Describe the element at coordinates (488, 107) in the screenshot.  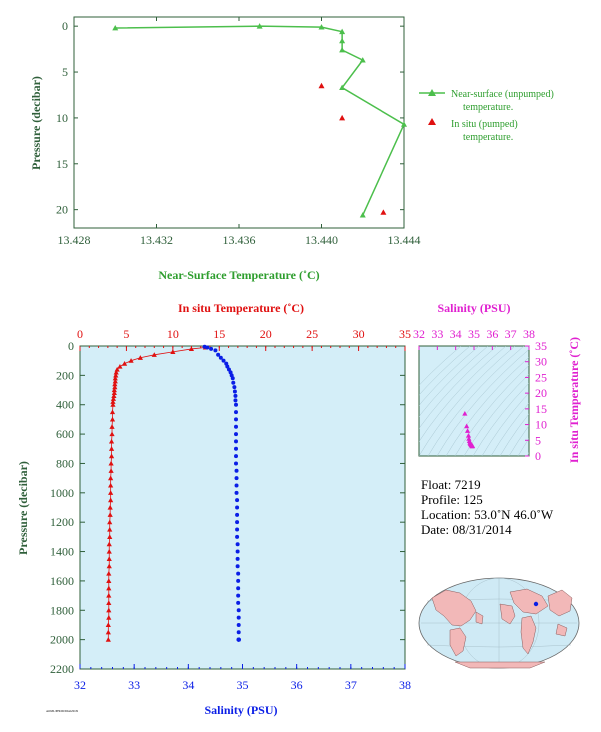
I see `legend-unpumped-line2: temperature.` at that location.